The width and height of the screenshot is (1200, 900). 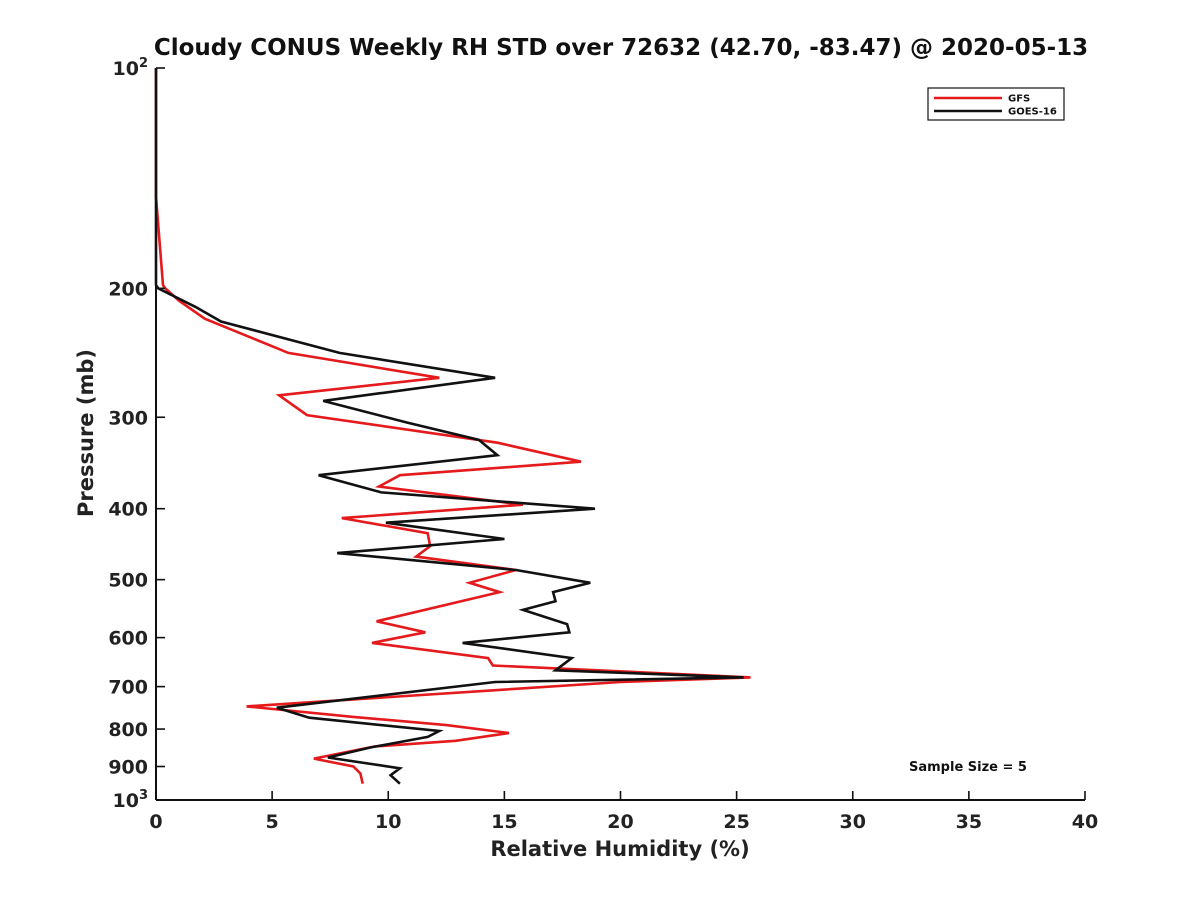 I want to click on x-axis-label: Relative Humidity (%), so click(x=619, y=849).